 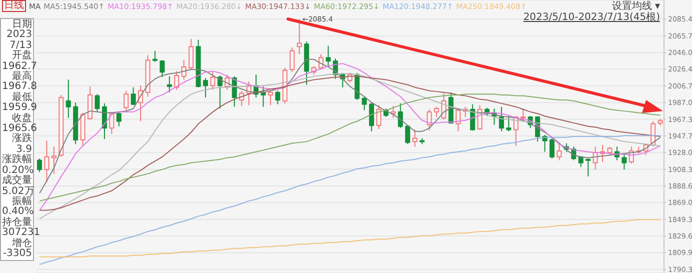 What do you see at coordinates (24, 149) in the screenshot?
I see `text: 3.9` at bounding box center [24, 149].